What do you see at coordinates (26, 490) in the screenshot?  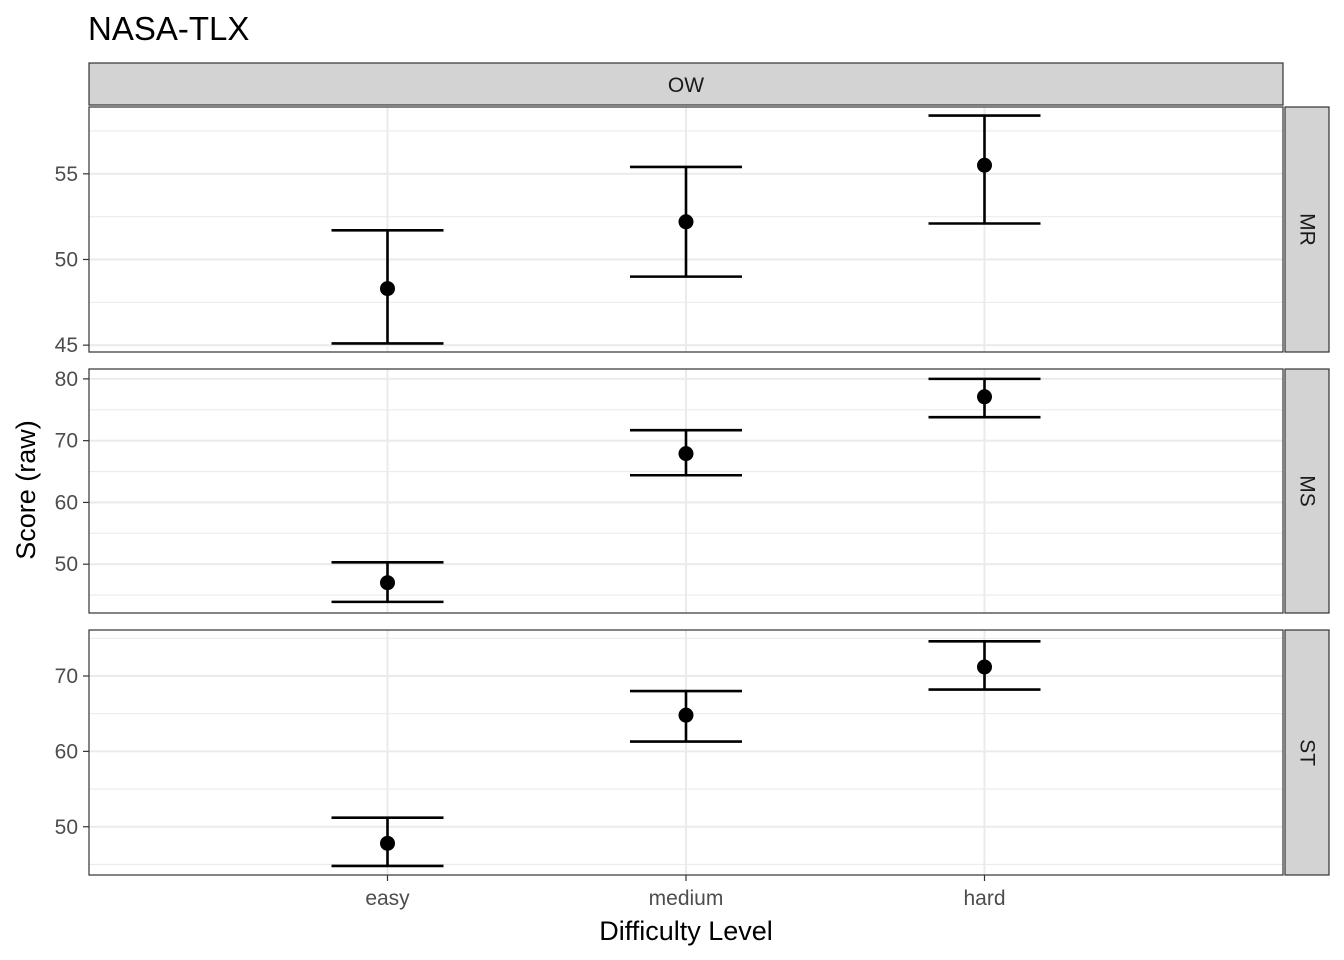 I see `y-axis-title: Score (raw)` at bounding box center [26, 490].